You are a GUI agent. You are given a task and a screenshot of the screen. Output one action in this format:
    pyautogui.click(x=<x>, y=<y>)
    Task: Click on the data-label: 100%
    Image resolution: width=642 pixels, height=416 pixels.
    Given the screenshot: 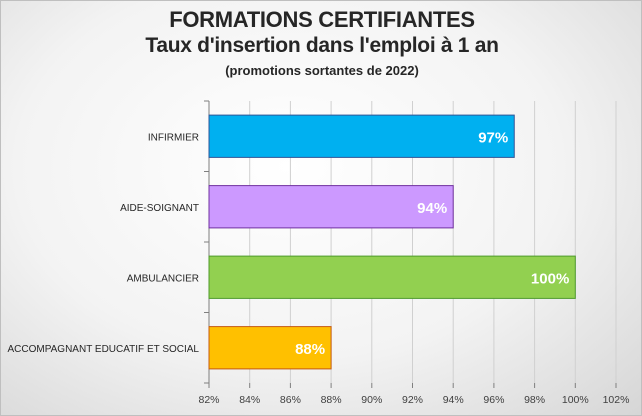 What is the action you would take?
    pyautogui.click(x=550, y=278)
    